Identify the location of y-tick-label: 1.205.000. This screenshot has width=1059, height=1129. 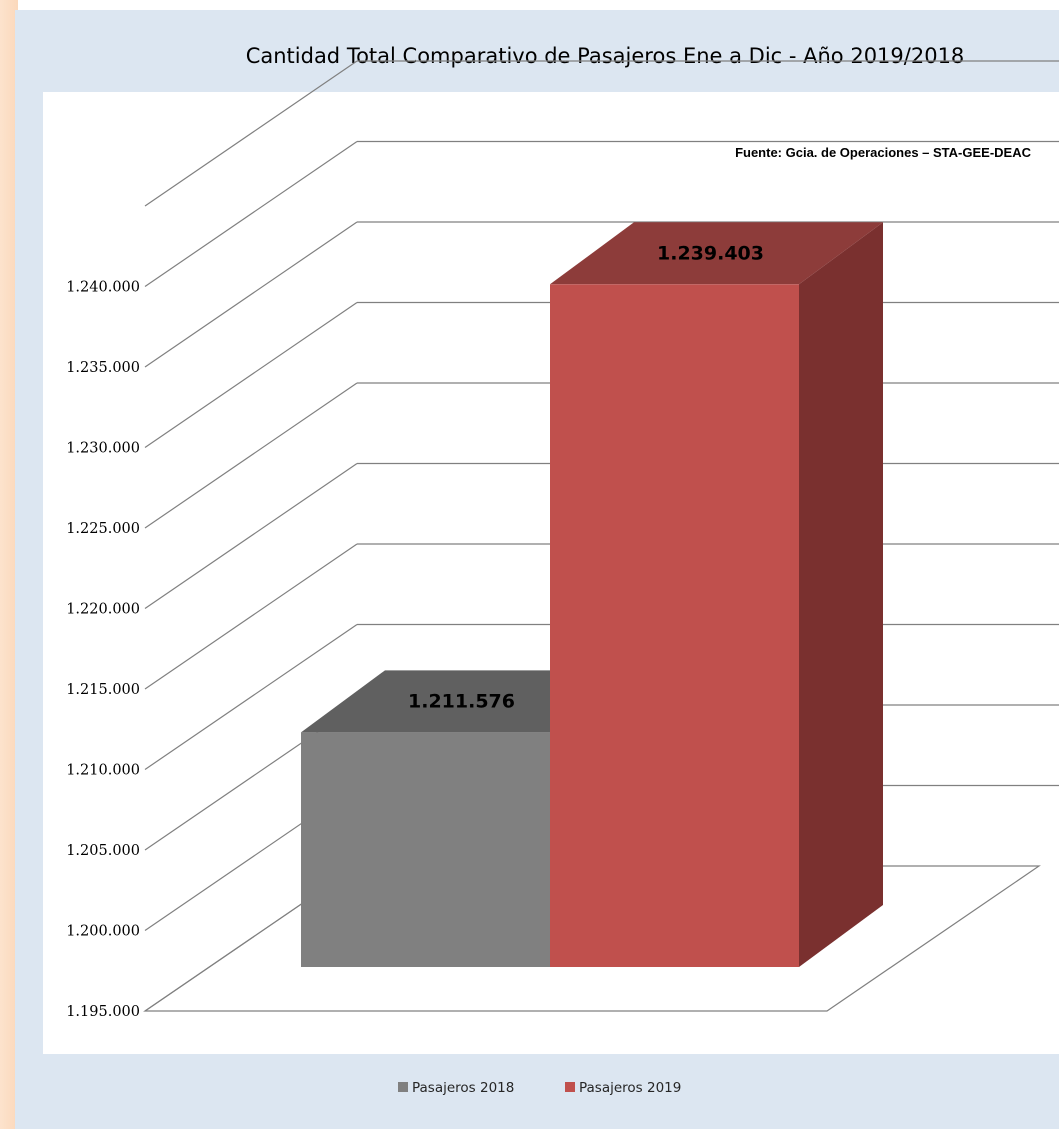
(103, 851).